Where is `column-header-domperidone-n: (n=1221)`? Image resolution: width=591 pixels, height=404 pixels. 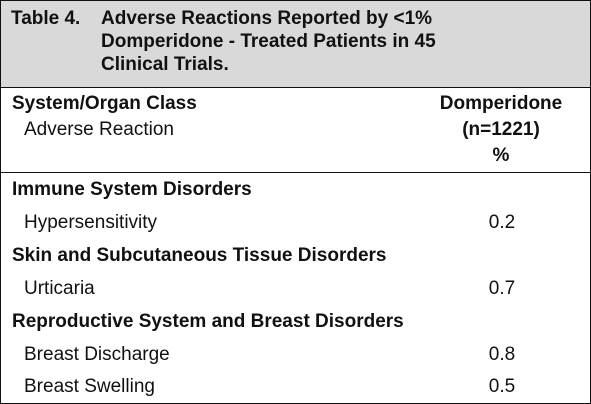
column-header-domperidone-n: (n=1221) is located at coordinates (501, 129).